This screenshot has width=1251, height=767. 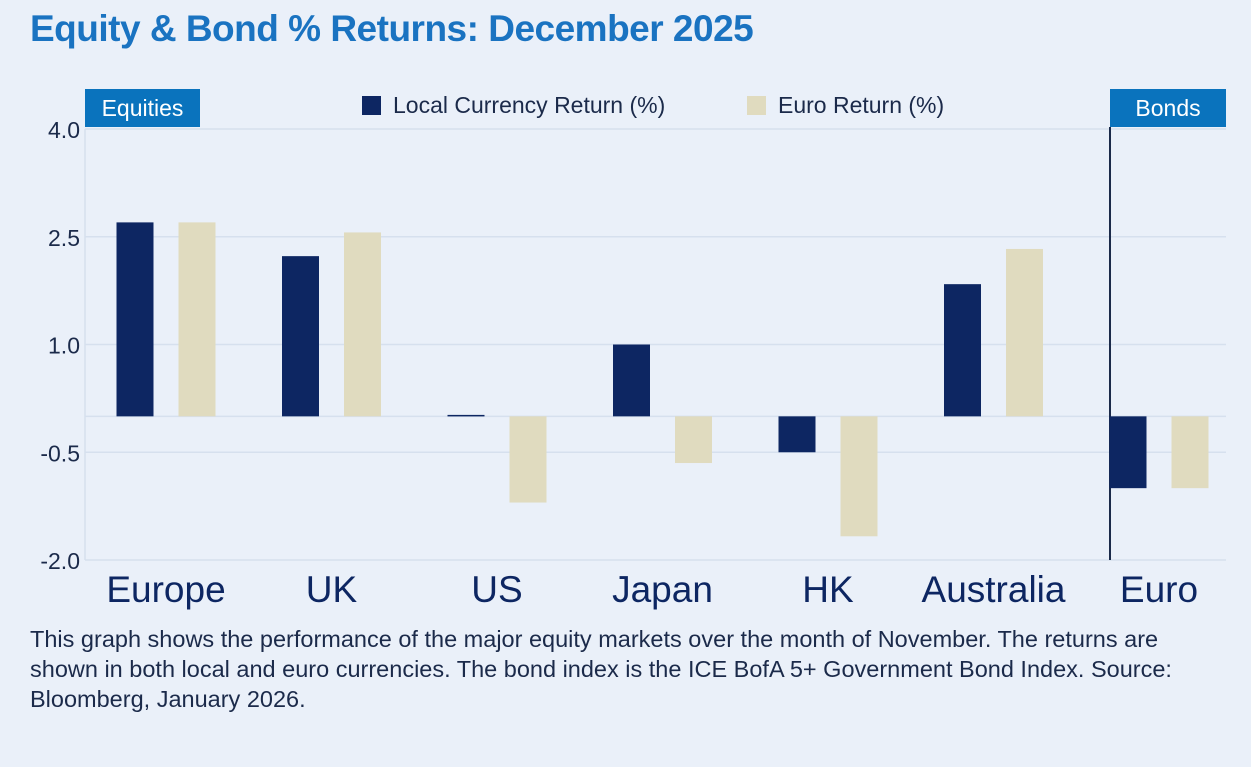 I want to click on y-tick-label: -0.5, so click(x=60, y=453).